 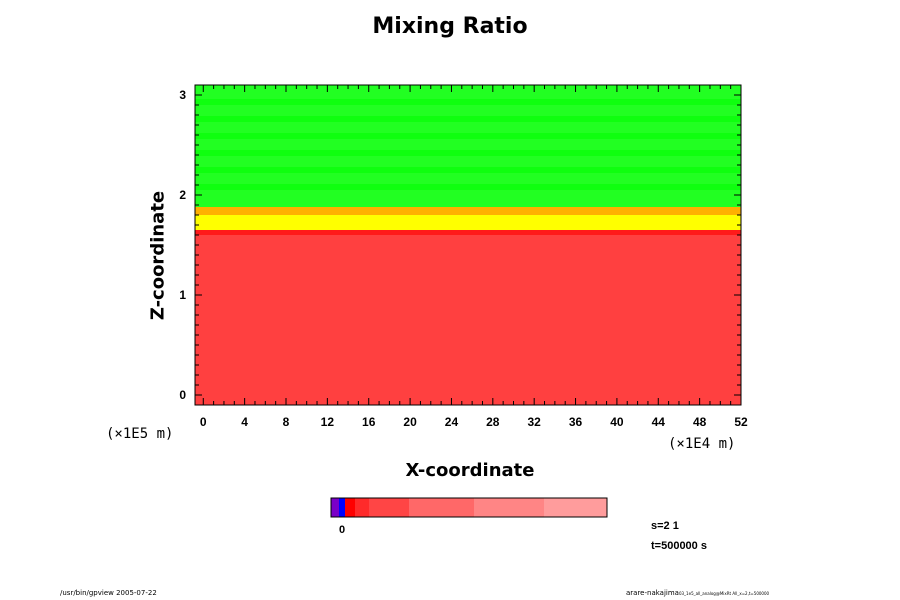 I want to click on x-tick-label: 40, so click(x=617, y=422).